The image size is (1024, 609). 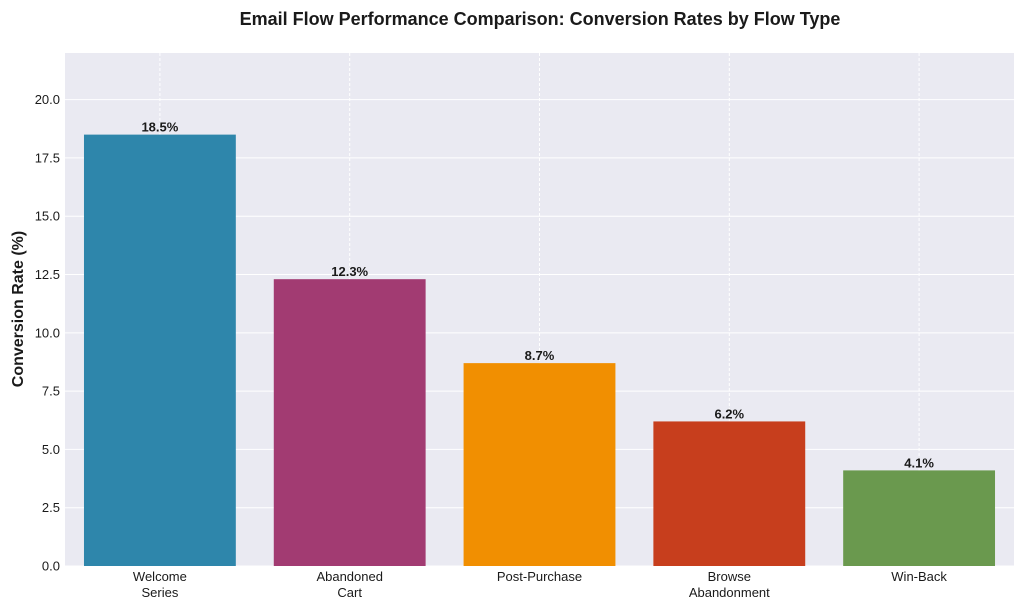 I want to click on x-tick-label: Series, so click(x=159, y=592).